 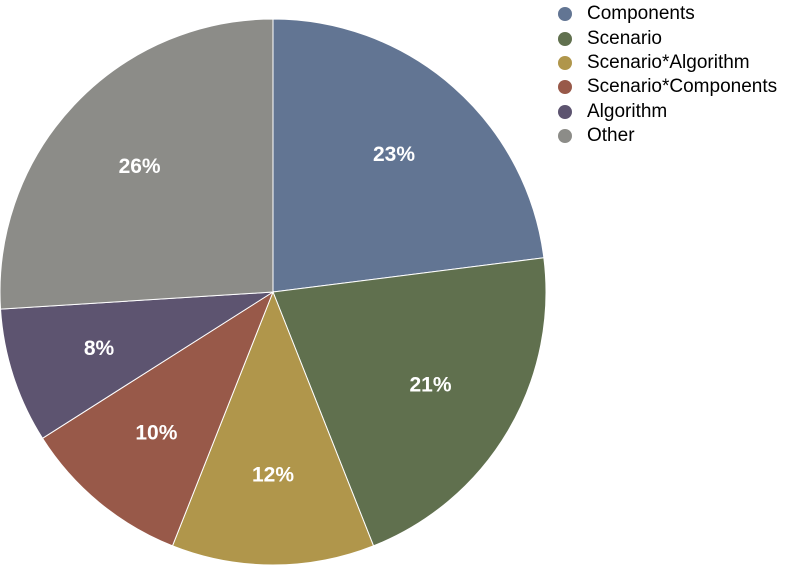 I want to click on legend-item-other: Other, so click(x=667, y=136).